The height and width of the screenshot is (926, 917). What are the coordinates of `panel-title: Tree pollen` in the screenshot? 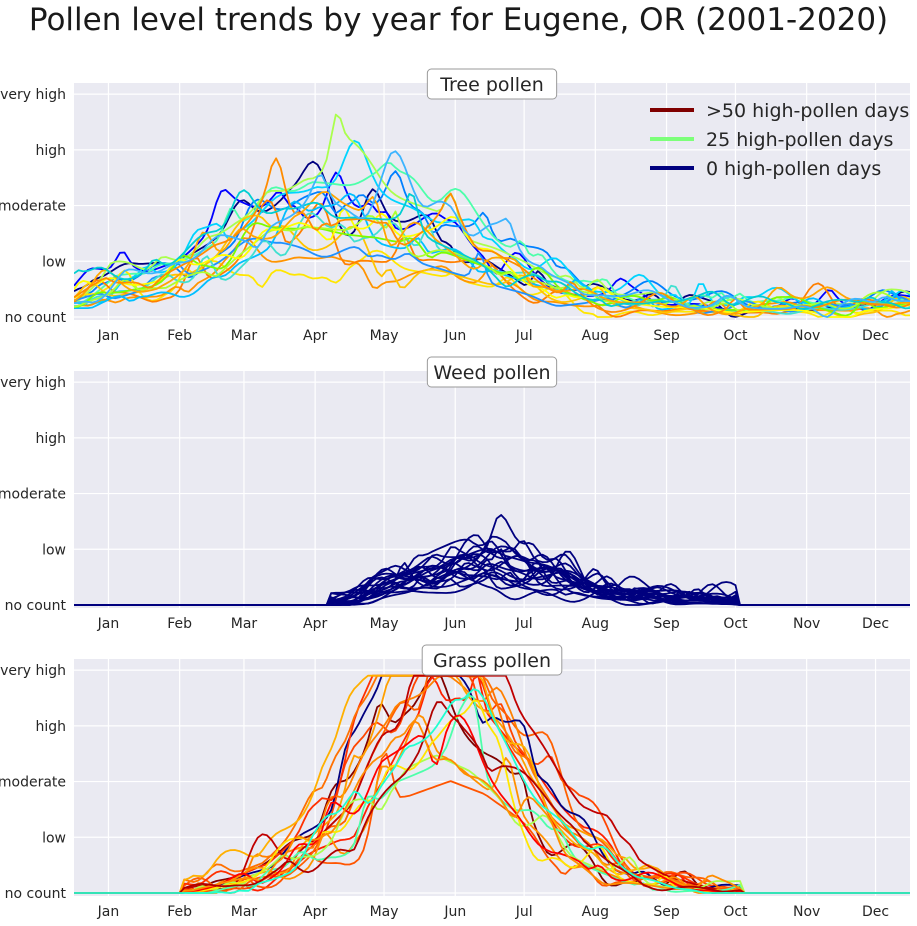 It's located at (491, 85).